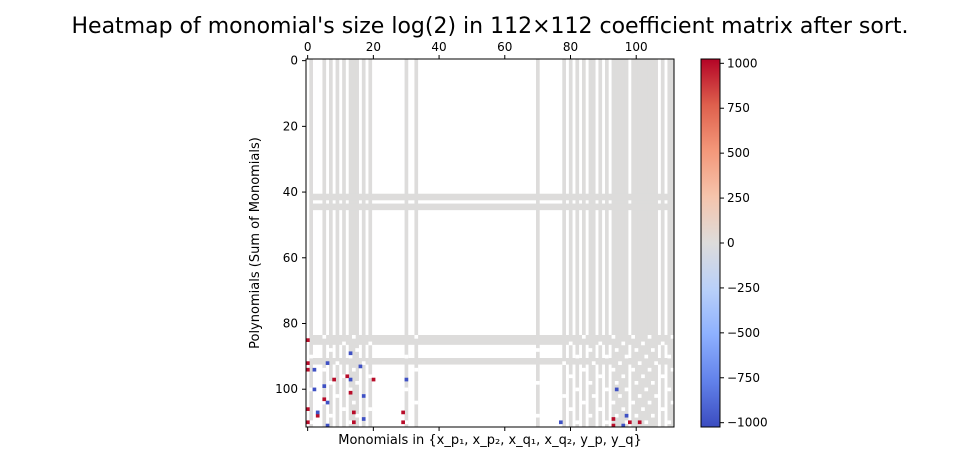 This screenshot has width=980, height=462. I want to click on colorbar-tick-label: 0, so click(731, 243).